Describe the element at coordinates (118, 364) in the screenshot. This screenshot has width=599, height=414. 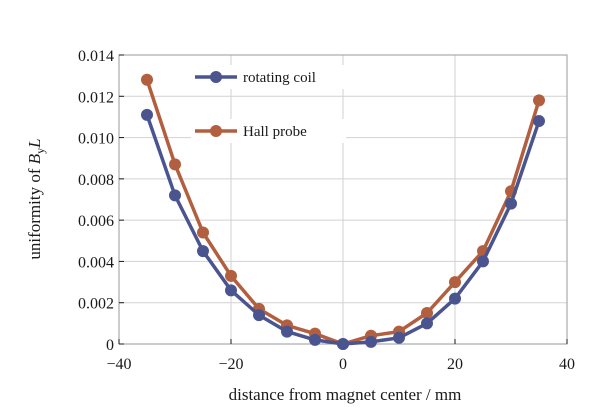
I see `x-tick-label: −40` at that location.